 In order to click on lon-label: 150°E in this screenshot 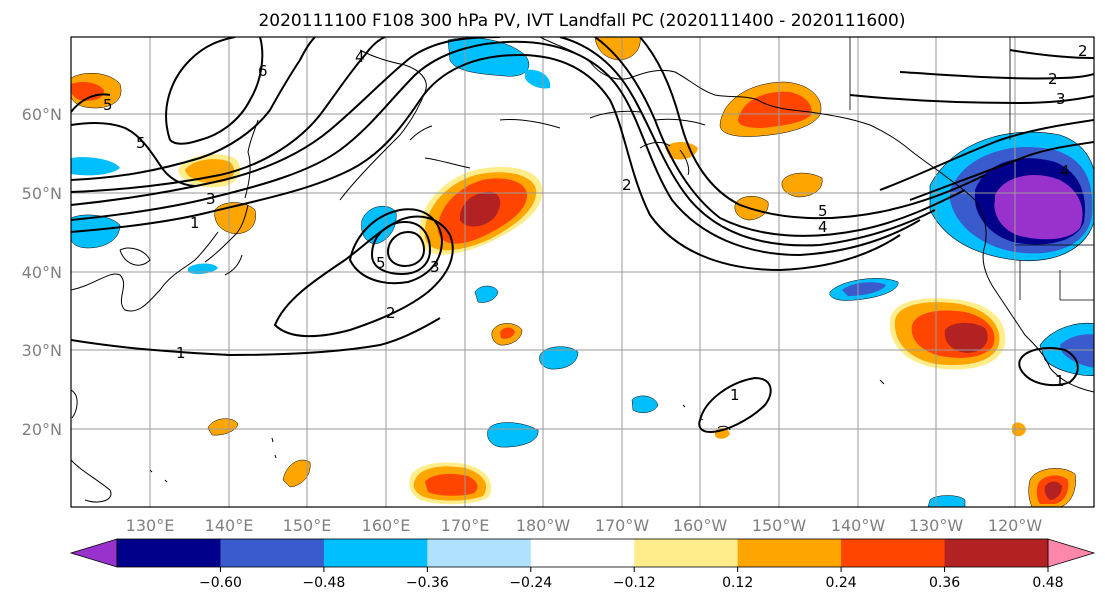, I will do `click(307, 525)`.